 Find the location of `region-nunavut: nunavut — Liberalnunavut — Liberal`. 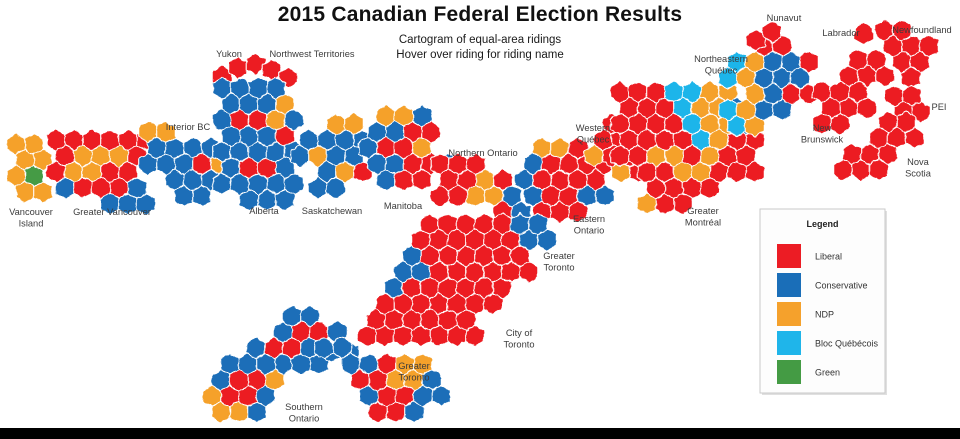

region-nunavut: nunavut — Liberalnunavut — Liberal is located at coordinates (764, 36).